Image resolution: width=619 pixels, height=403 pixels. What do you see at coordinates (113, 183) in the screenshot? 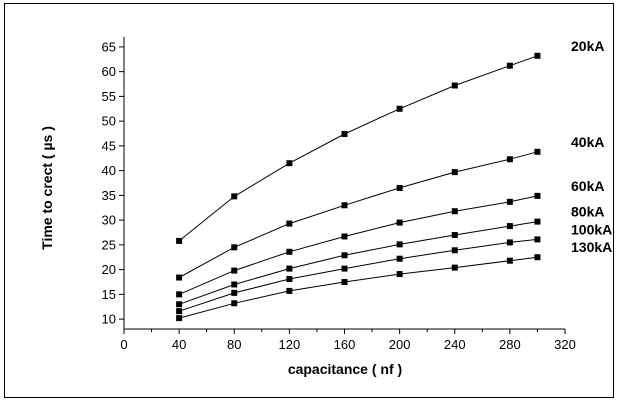
I see `y-axis-ticks: 10 15 20 25 30 35 40 45 50 55 60 65` at bounding box center [113, 183].